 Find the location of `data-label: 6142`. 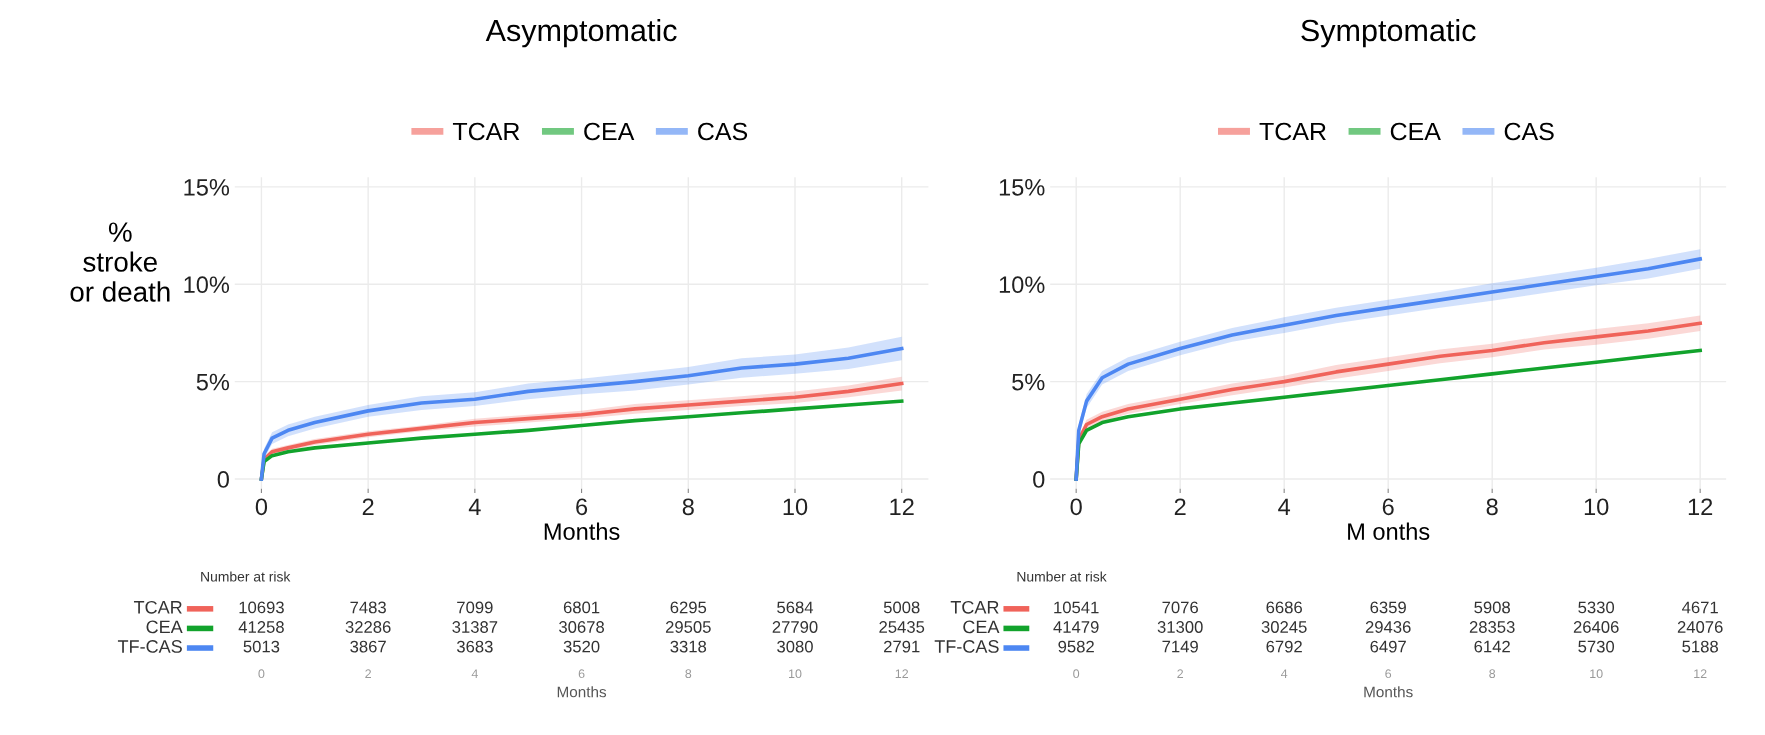

data-label: 6142 is located at coordinates (1492, 646).